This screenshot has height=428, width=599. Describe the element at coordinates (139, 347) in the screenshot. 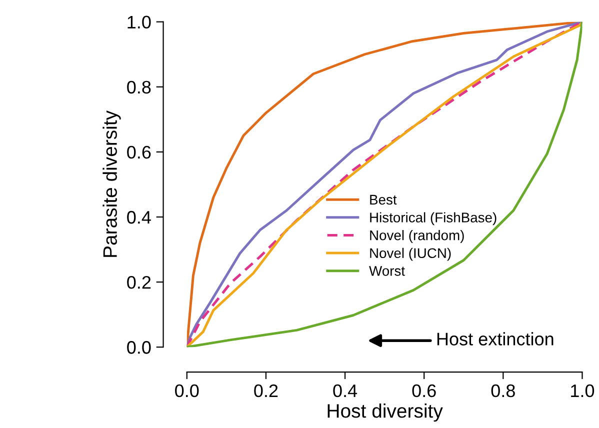

I see `y-tick-label: 0.0` at that location.